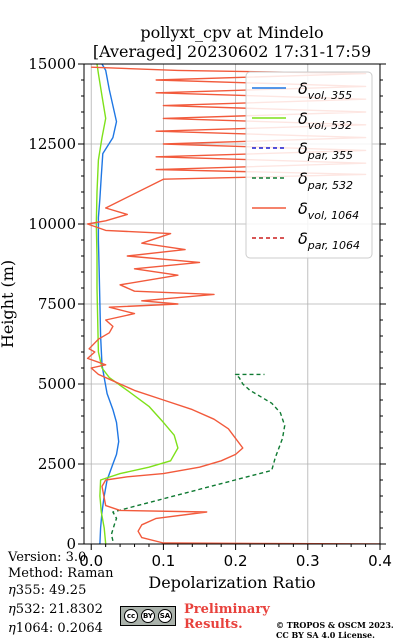 This screenshot has height=640, width=400. What do you see at coordinates (47, 557) in the screenshot?
I see `version-text: Version: 3.0` at bounding box center [47, 557].